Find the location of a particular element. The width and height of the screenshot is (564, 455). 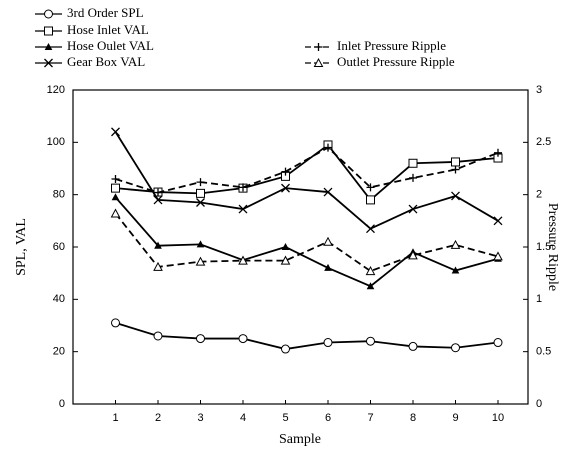

legend-label: 3rd Order SPL is located at coordinates (105, 12).